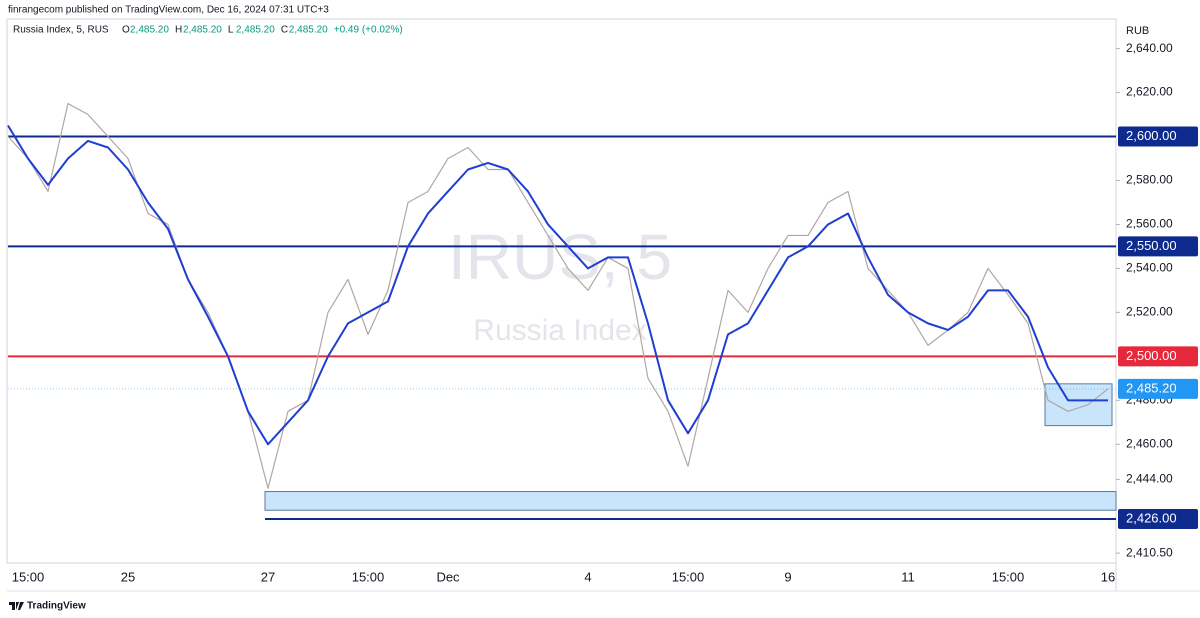  What do you see at coordinates (126, 30) in the screenshot?
I see `legend-key: O` at bounding box center [126, 30].